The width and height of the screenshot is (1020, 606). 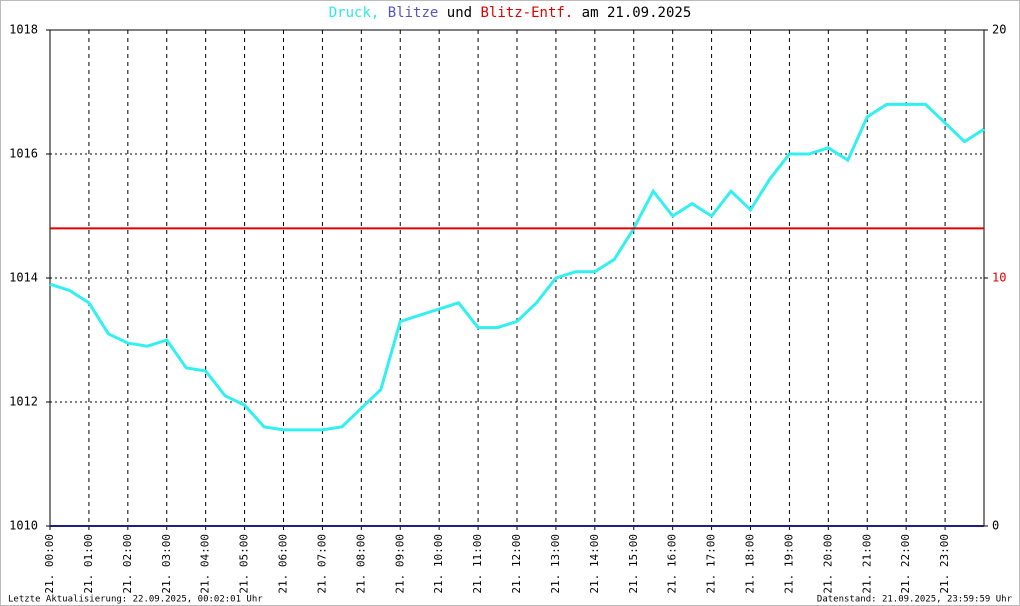 What do you see at coordinates (750, 564) in the screenshot?
I see `x-tick-label: 21. 18:00` at bounding box center [750, 564].